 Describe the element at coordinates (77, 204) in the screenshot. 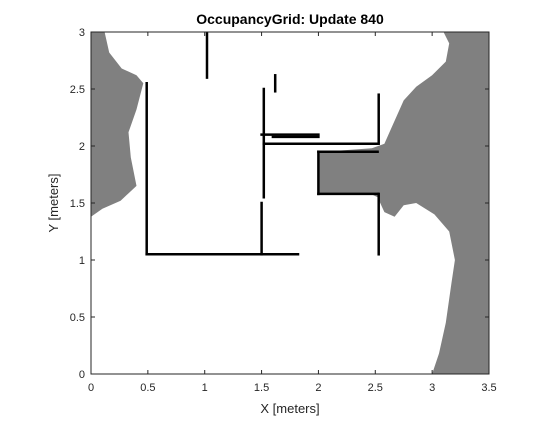

I see `y-tick-label: 1.5` at that location.